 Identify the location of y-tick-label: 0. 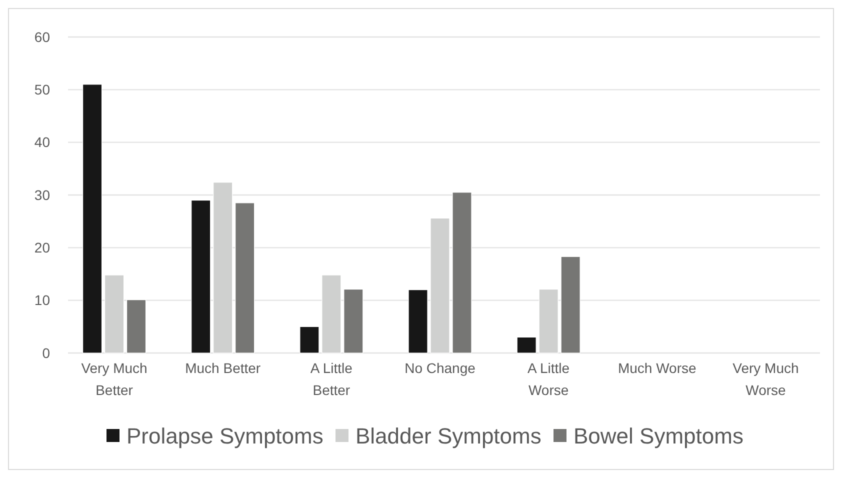
(46, 352).